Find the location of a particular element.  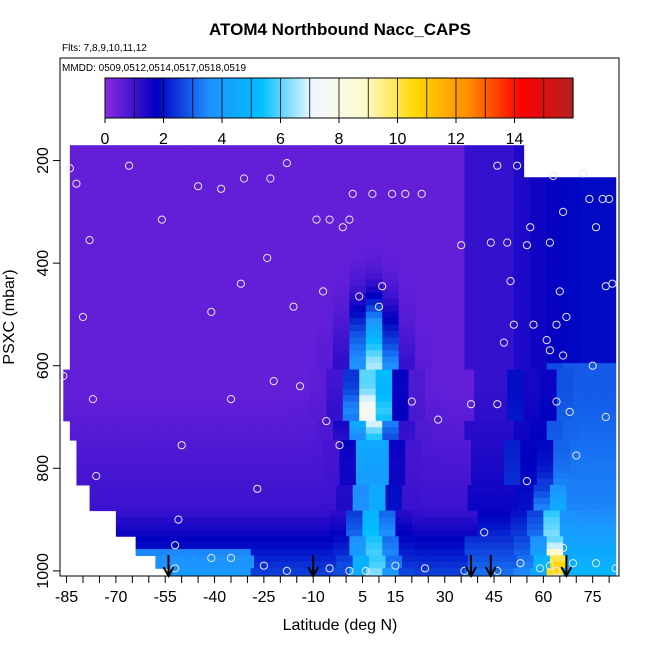

colorbar-segment is located at coordinates (188, 98).